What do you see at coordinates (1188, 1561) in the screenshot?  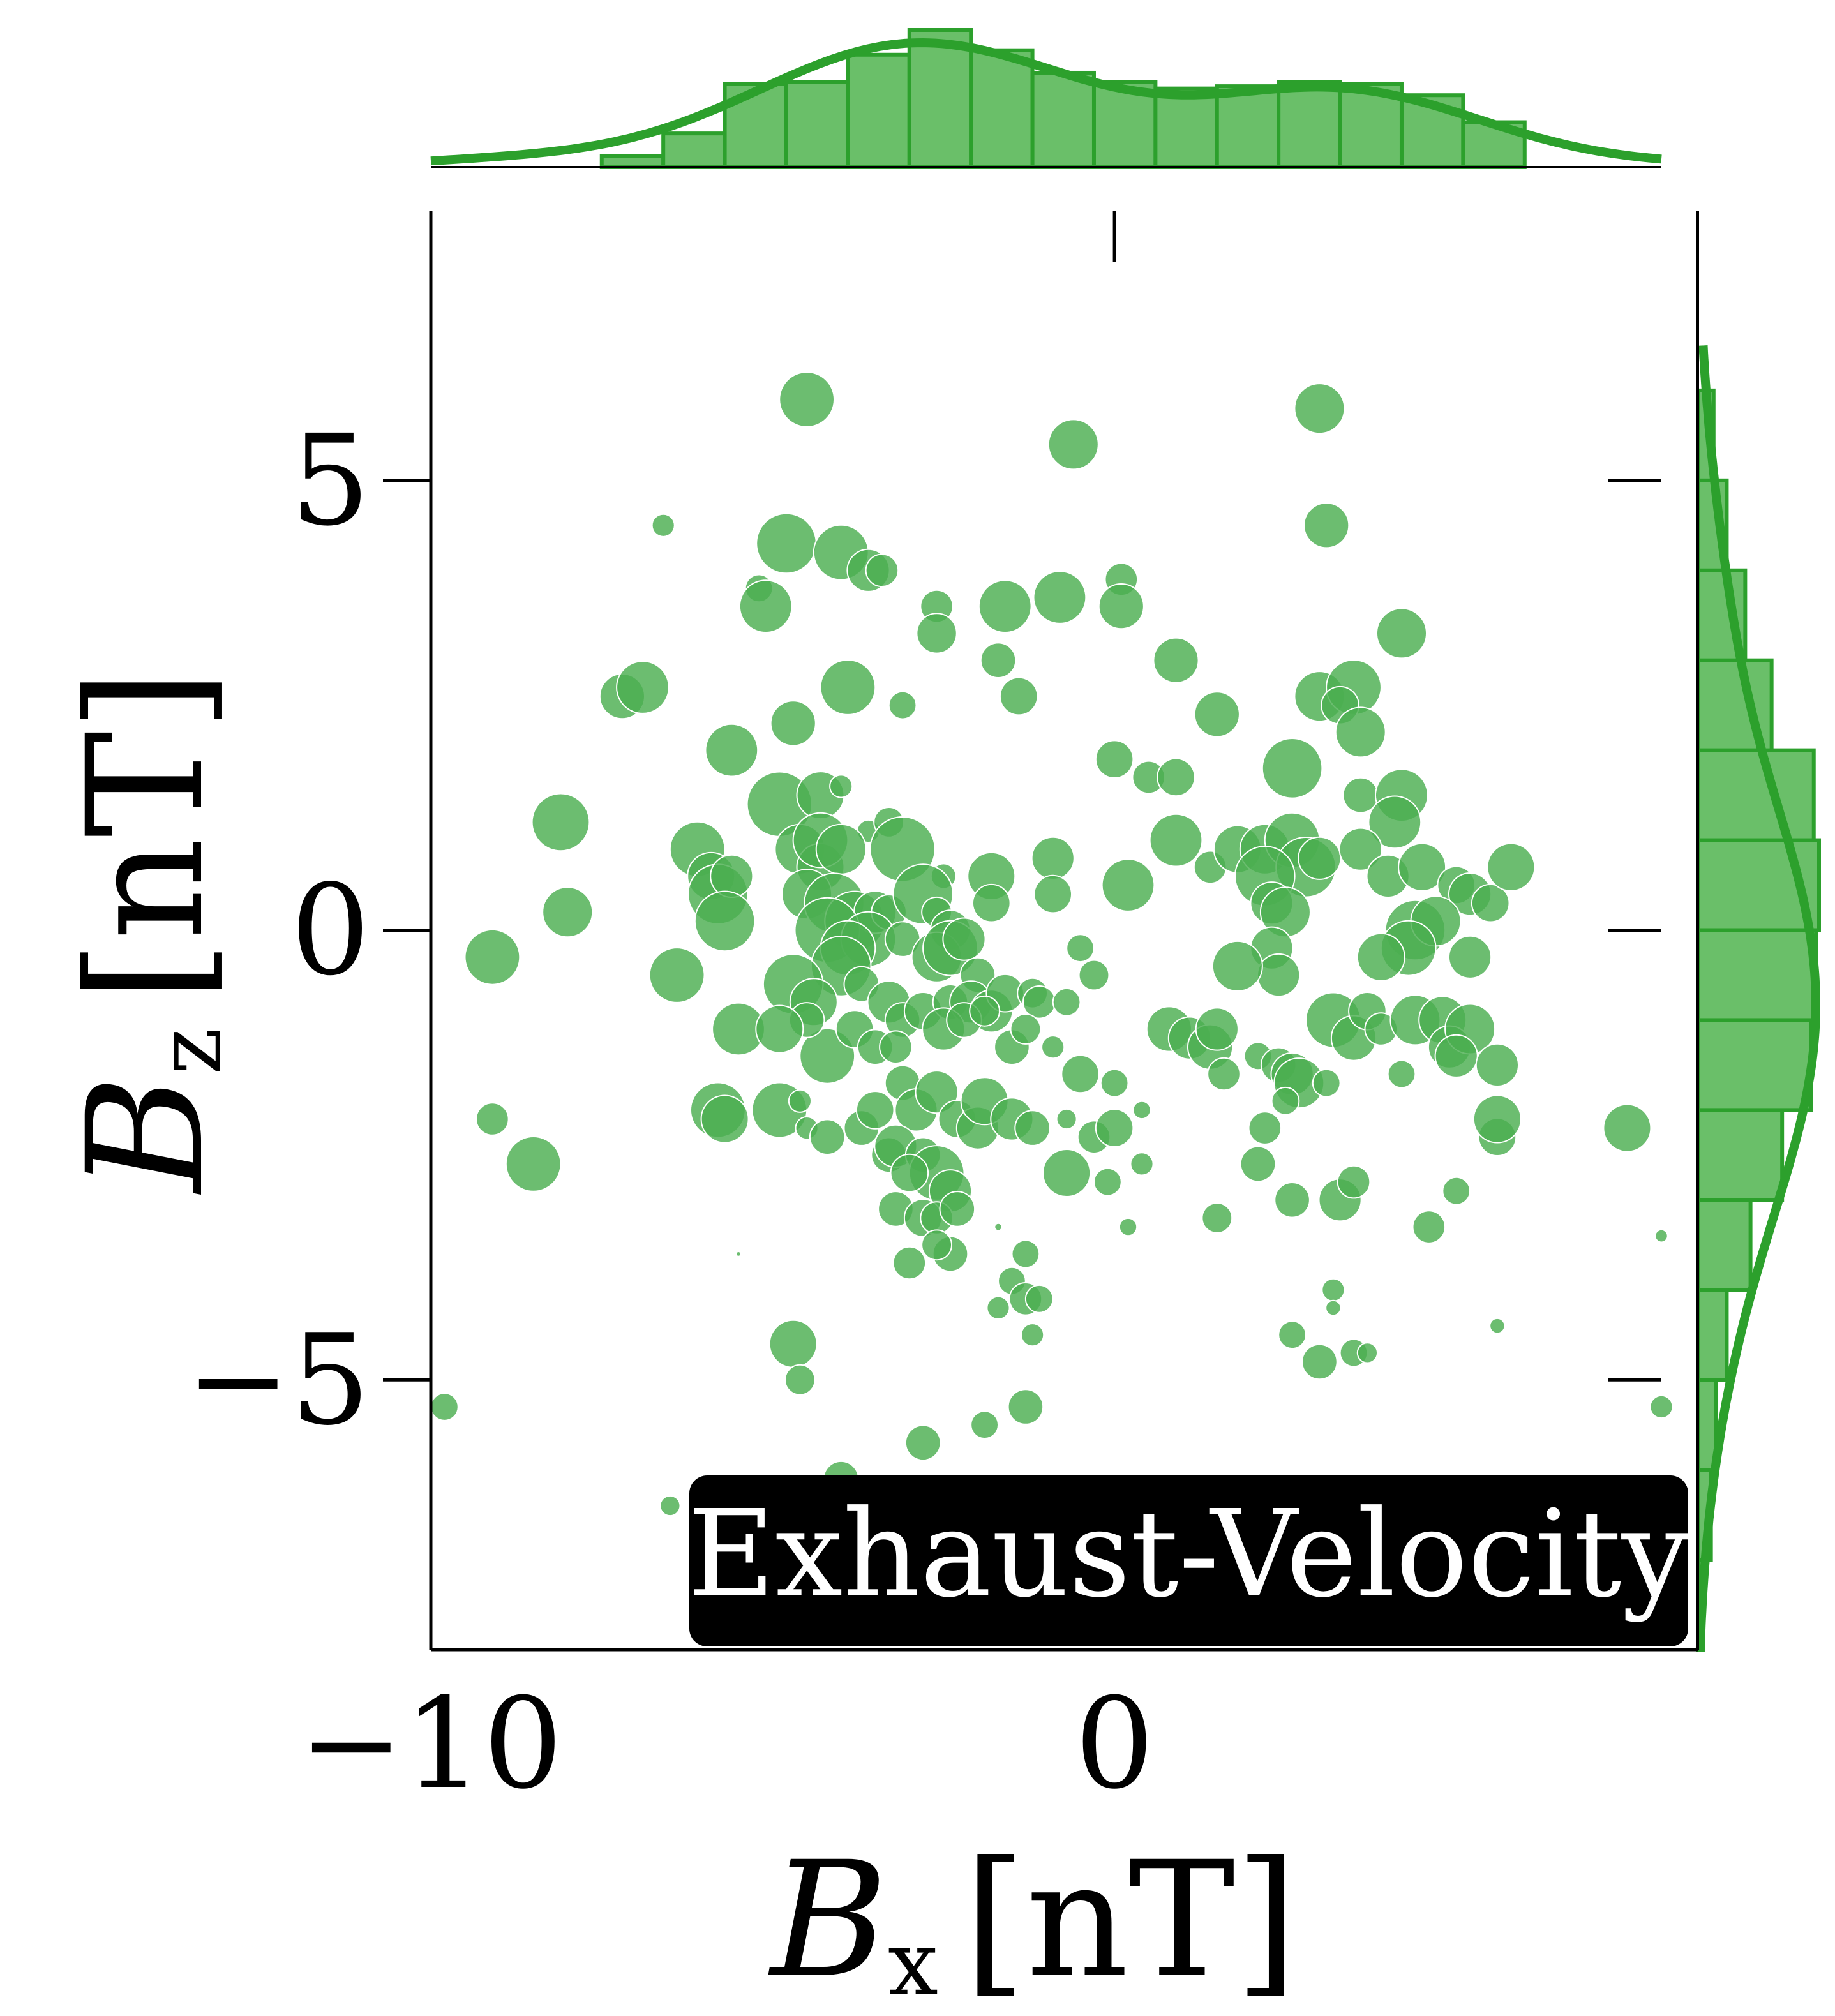 I see `badge-background` at bounding box center [1188, 1561].